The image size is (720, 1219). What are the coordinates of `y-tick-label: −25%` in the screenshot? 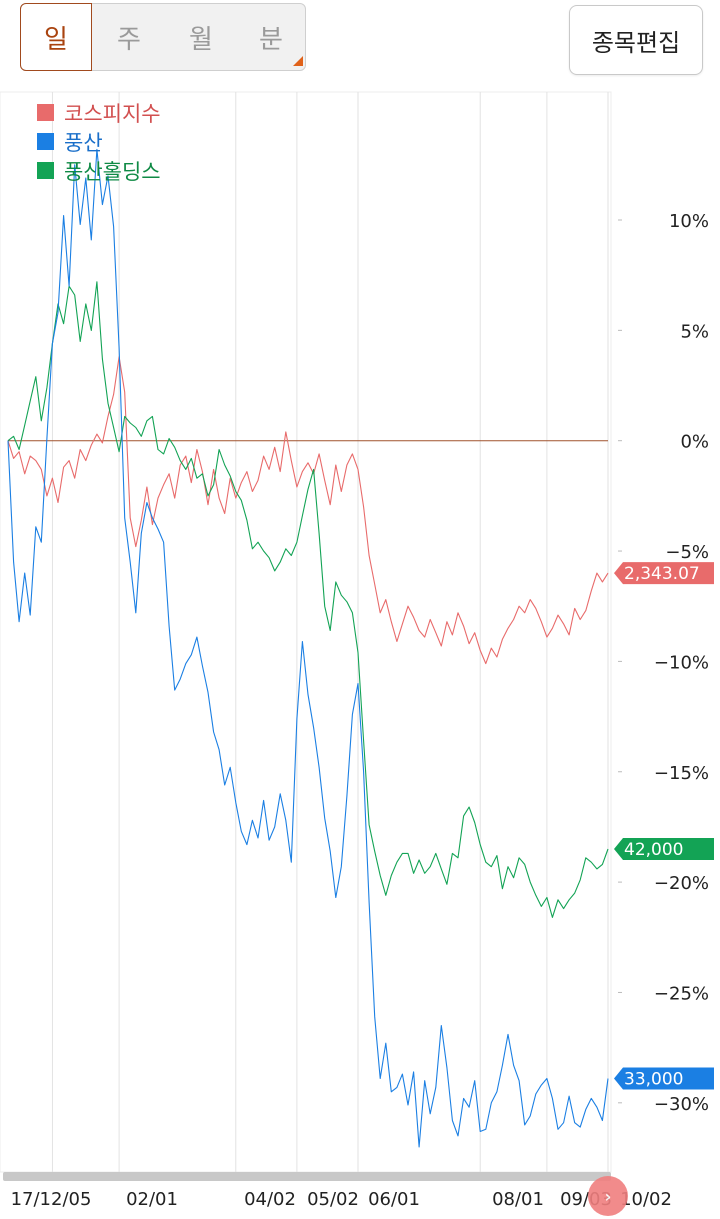 It's located at (681, 993).